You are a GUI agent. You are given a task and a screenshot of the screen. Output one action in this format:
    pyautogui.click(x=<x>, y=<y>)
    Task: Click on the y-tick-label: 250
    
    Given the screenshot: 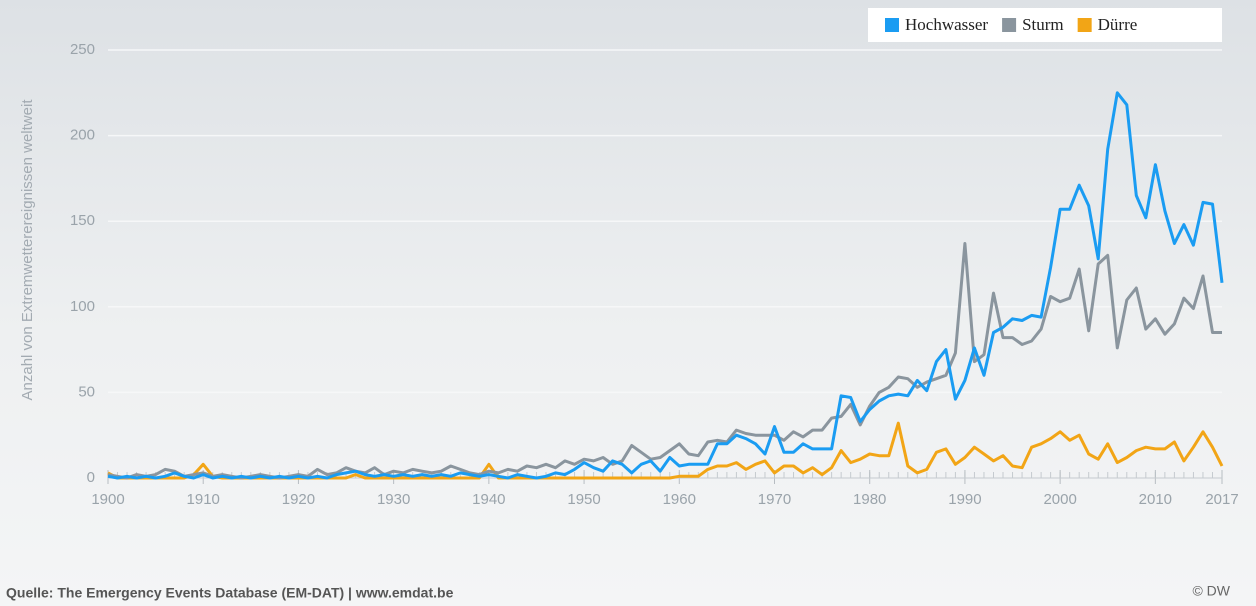 What is the action you would take?
    pyautogui.click(x=82, y=49)
    